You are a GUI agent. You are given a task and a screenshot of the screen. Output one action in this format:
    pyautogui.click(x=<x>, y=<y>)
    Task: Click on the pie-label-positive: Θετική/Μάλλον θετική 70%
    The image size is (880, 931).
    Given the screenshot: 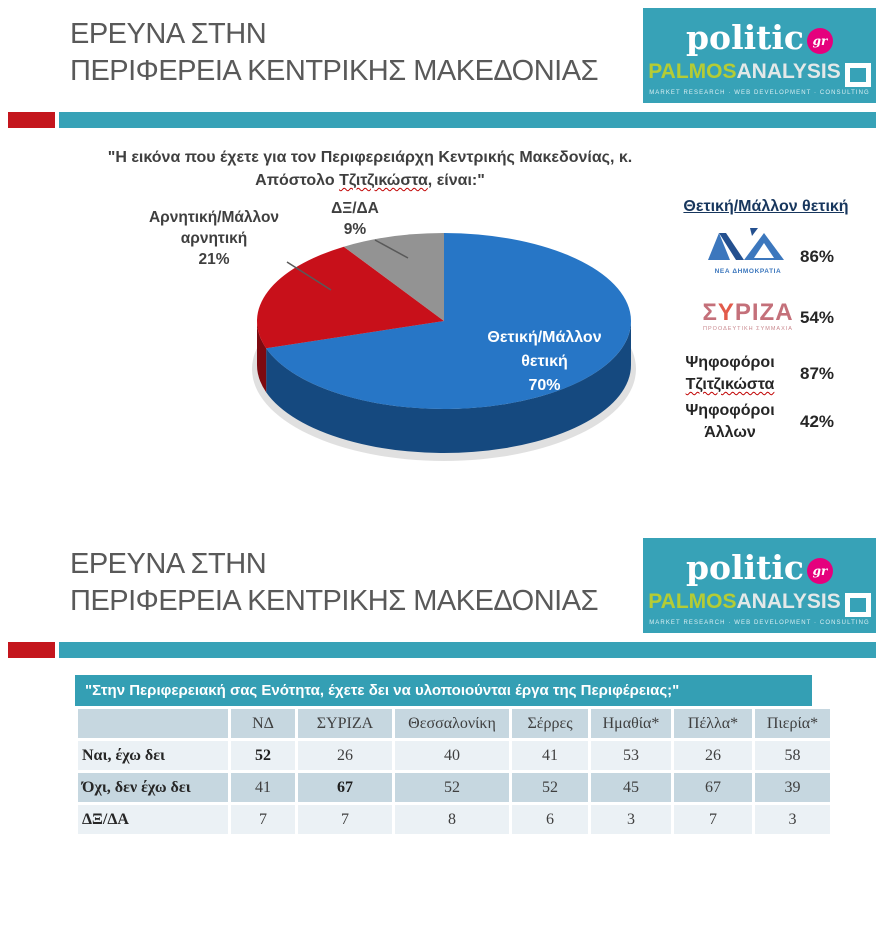 What is the action you would take?
    pyautogui.click(x=544, y=361)
    